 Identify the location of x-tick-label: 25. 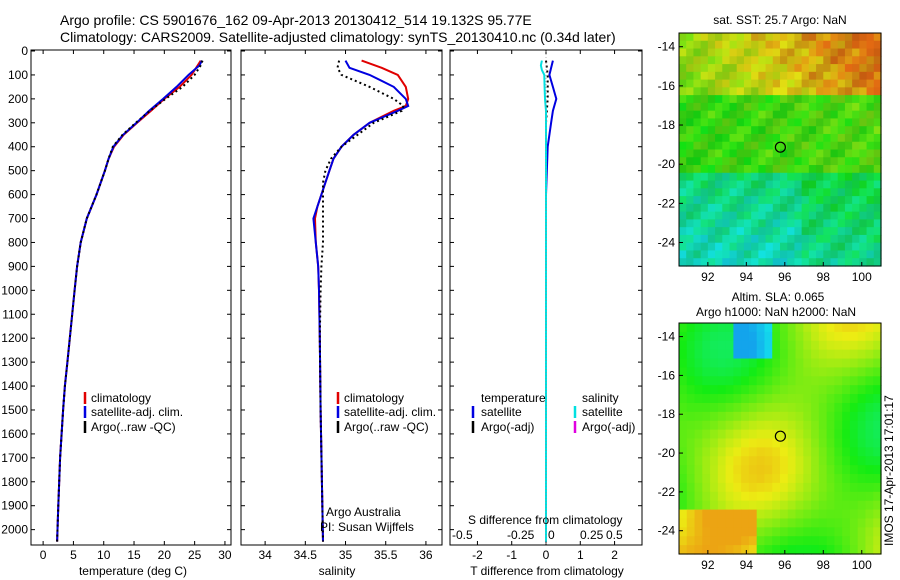
(195, 555).